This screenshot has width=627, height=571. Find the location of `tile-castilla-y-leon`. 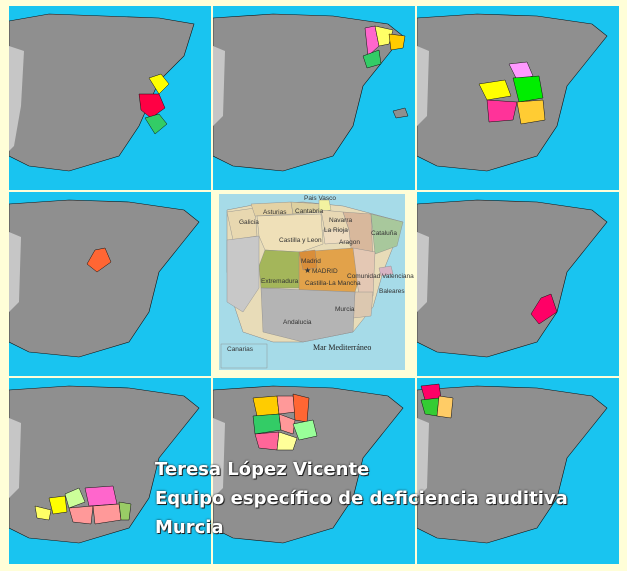

tile-castilla-y-leon is located at coordinates (314, 471).